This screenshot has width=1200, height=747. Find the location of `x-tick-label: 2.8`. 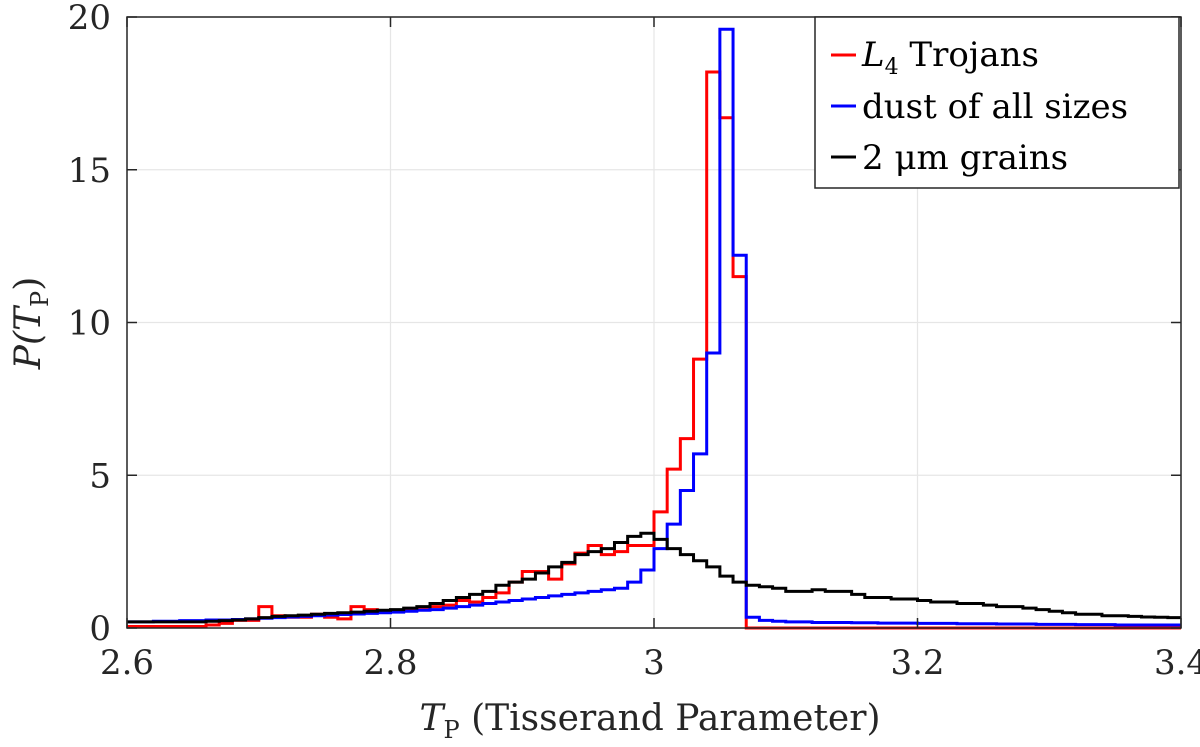

x-tick-label: 2.8 is located at coordinates (390, 663).